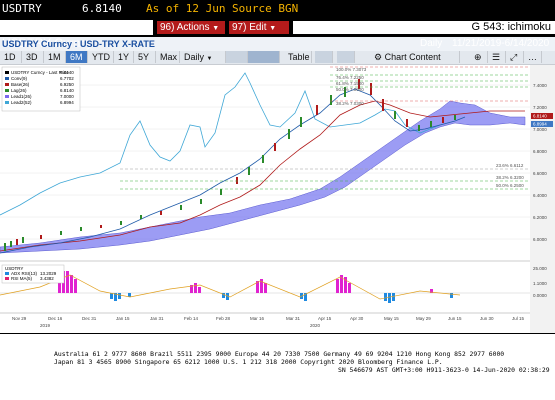 Image resolution: width=555 pixels, height=400 pixels. Describe the element at coordinates (191, 318) in the screenshot. I see `x-tick: Feb 14` at that location.